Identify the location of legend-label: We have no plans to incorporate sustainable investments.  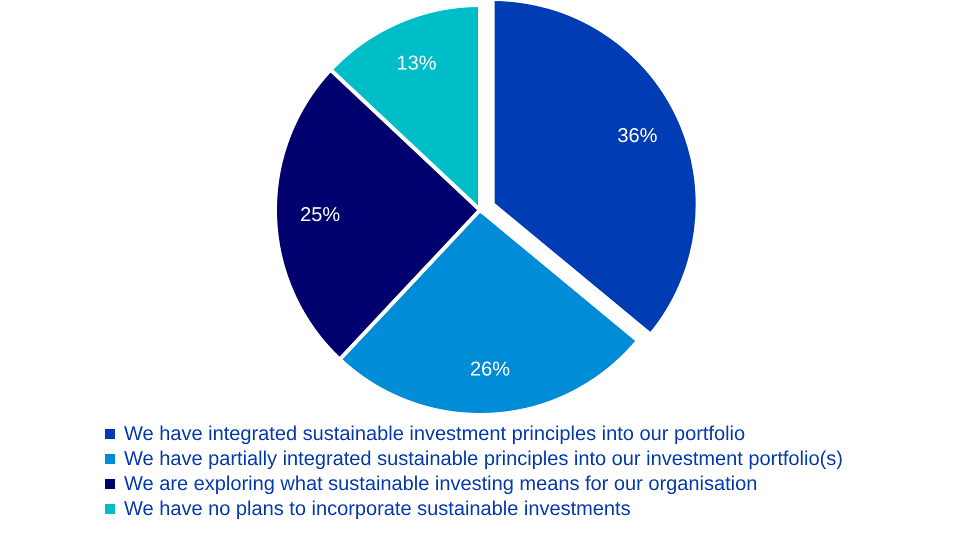
(377, 509).